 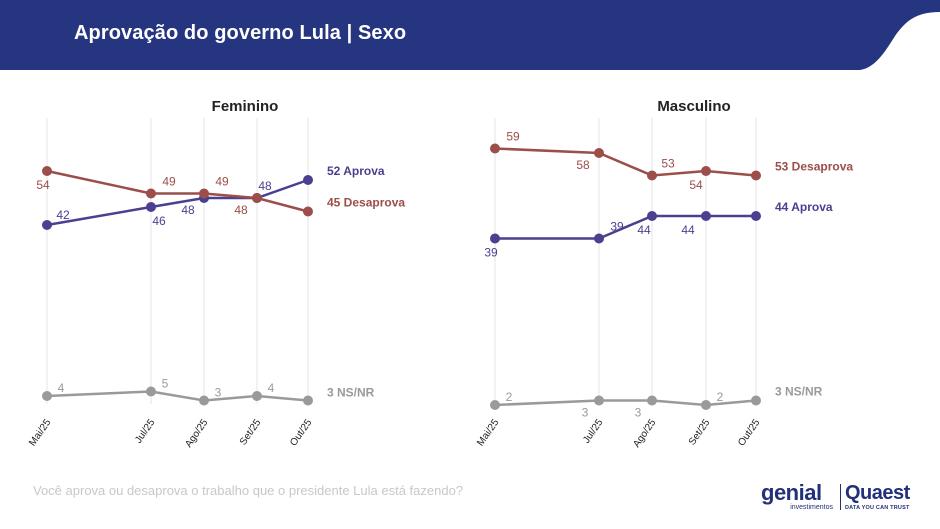 I want to click on data-label: 58, so click(x=583, y=165).